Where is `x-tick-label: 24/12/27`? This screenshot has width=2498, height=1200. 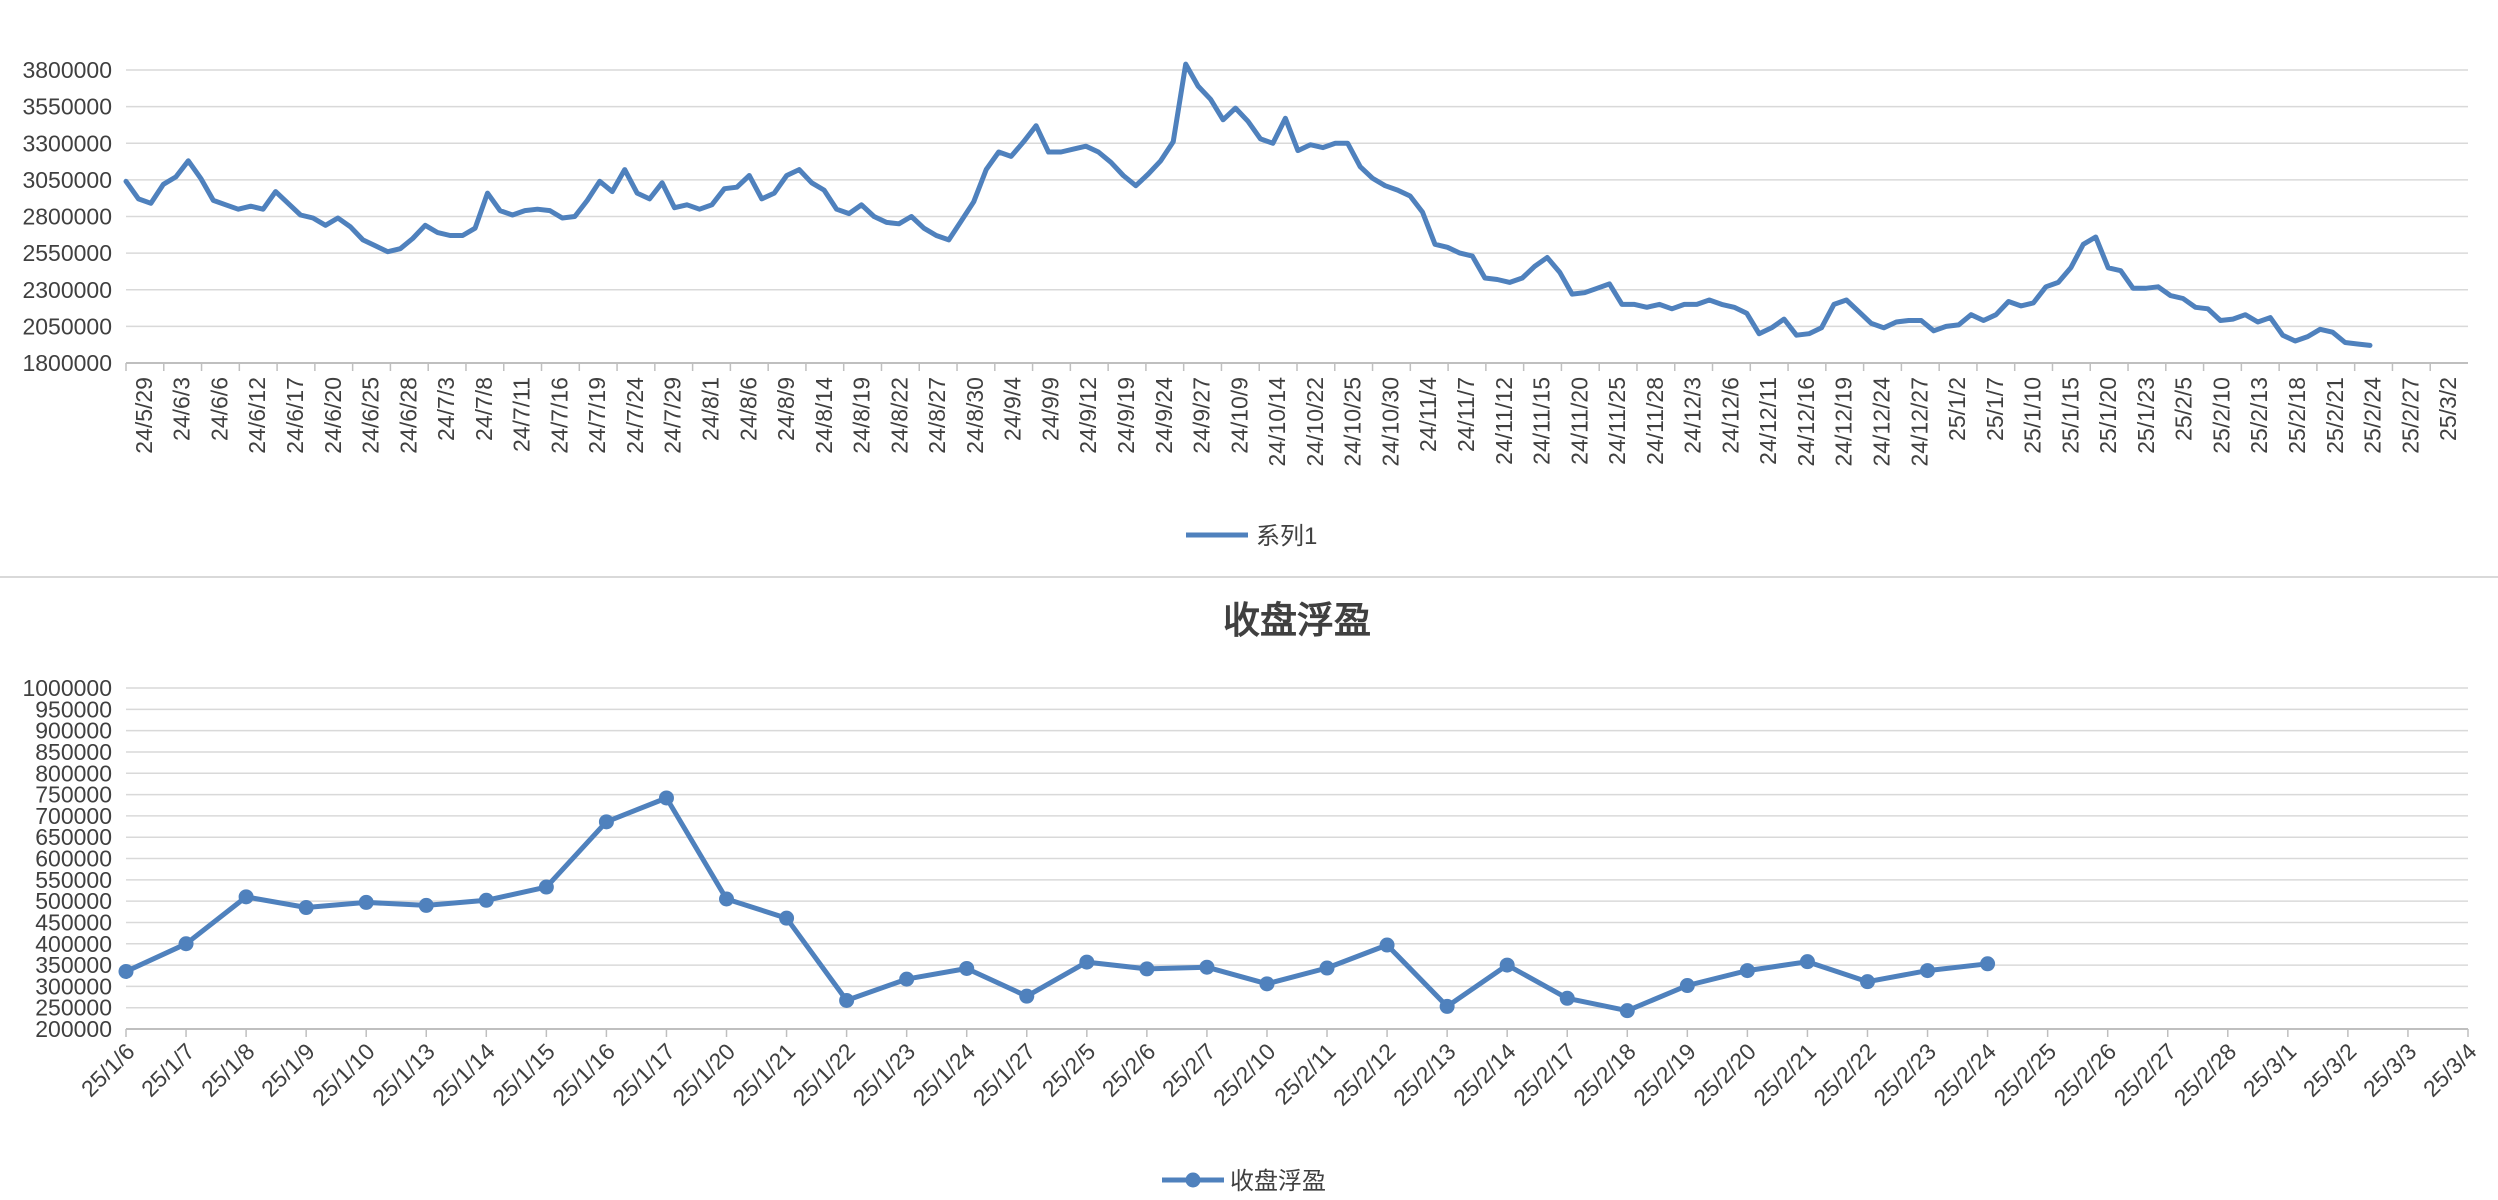 x-tick-label: 24/12/27 is located at coordinates (1919, 422).